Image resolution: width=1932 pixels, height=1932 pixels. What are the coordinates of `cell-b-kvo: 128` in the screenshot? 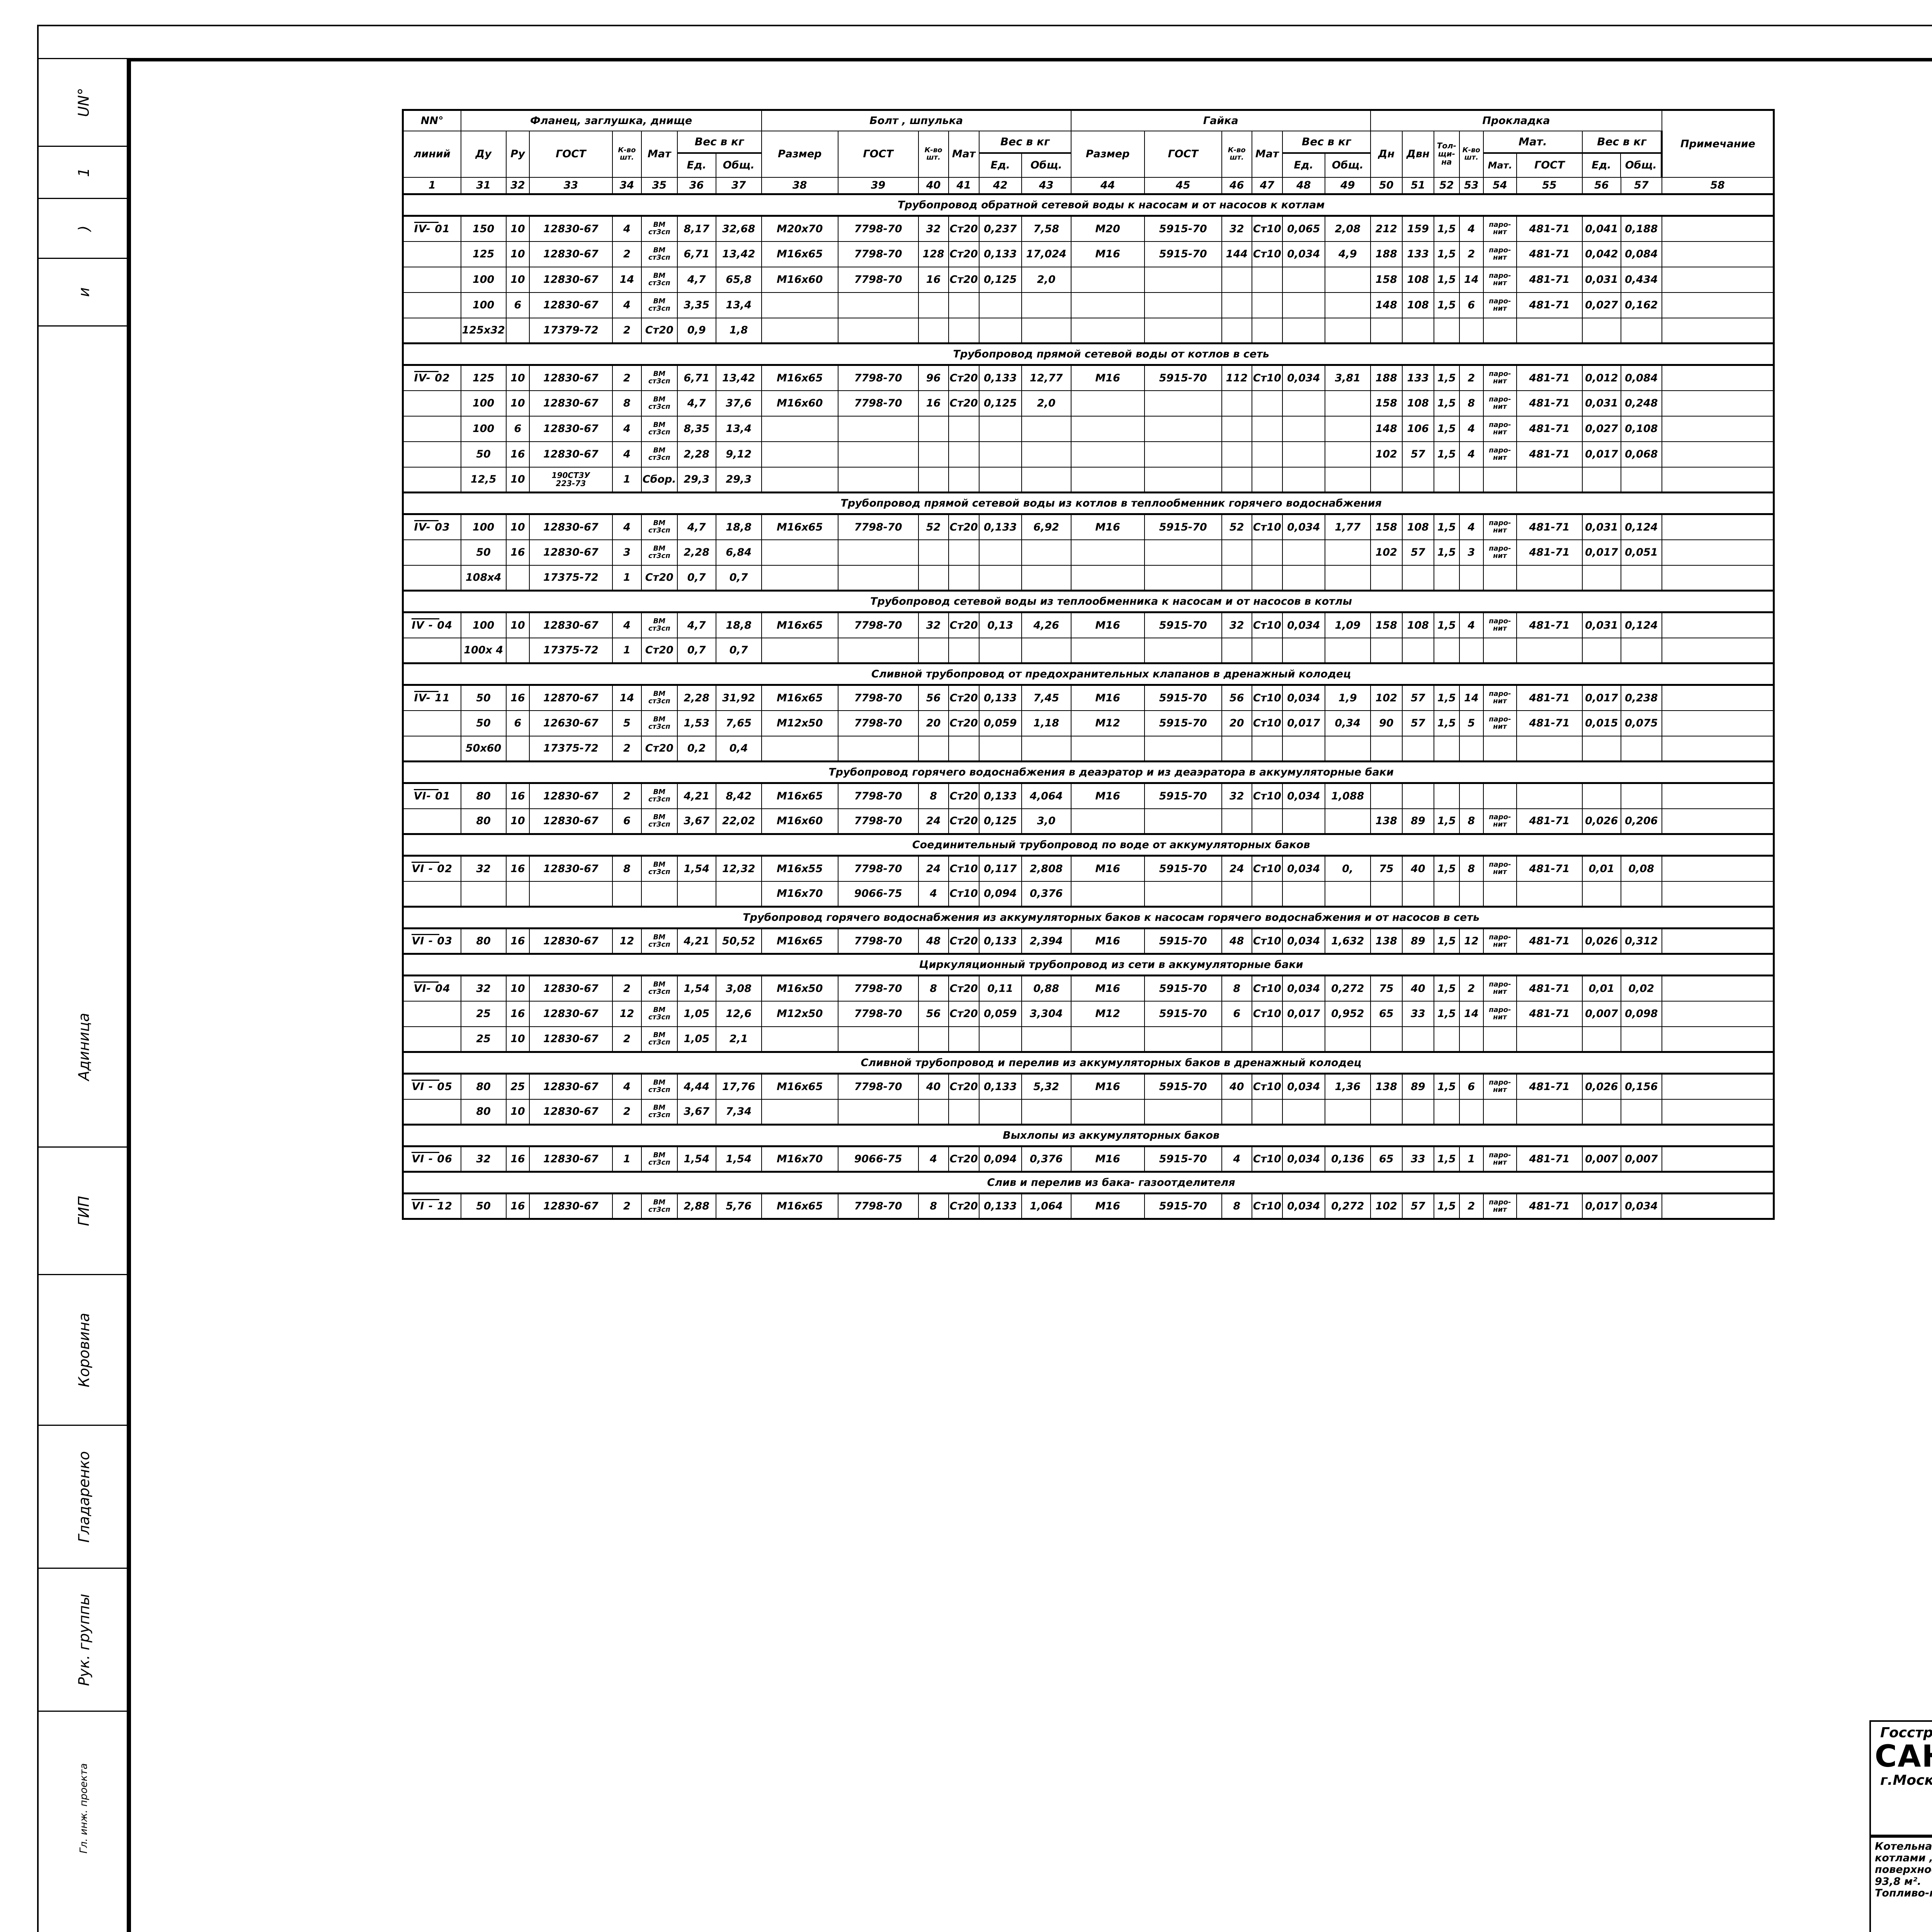 It's located at (934, 254).